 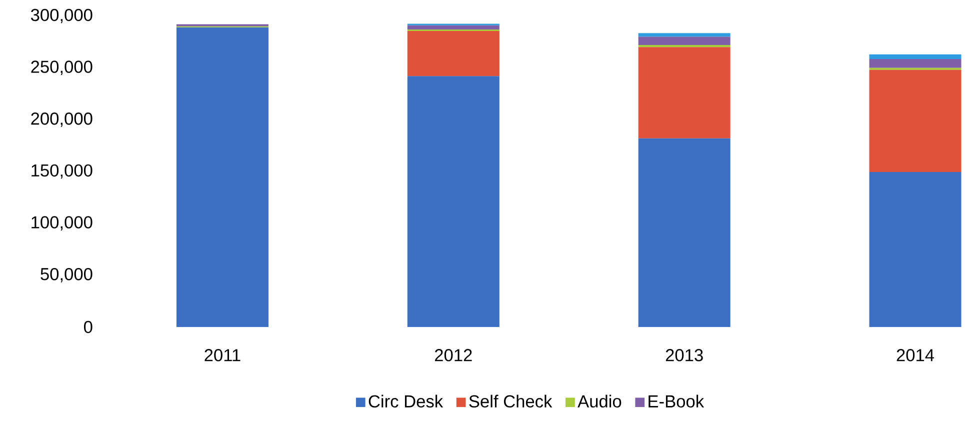 I want to click on x-tick-label: 2014, so click(x=915, y=355).